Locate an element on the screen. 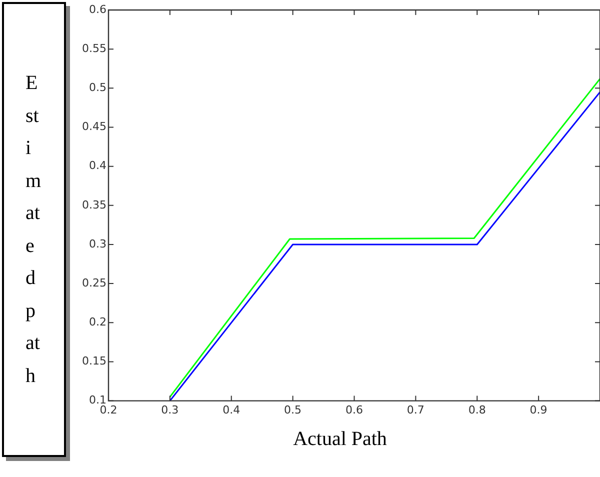 The width and height of the screenshot is (600, 477). x-tick-label: 0.7 is located at coordinates (415, 409).